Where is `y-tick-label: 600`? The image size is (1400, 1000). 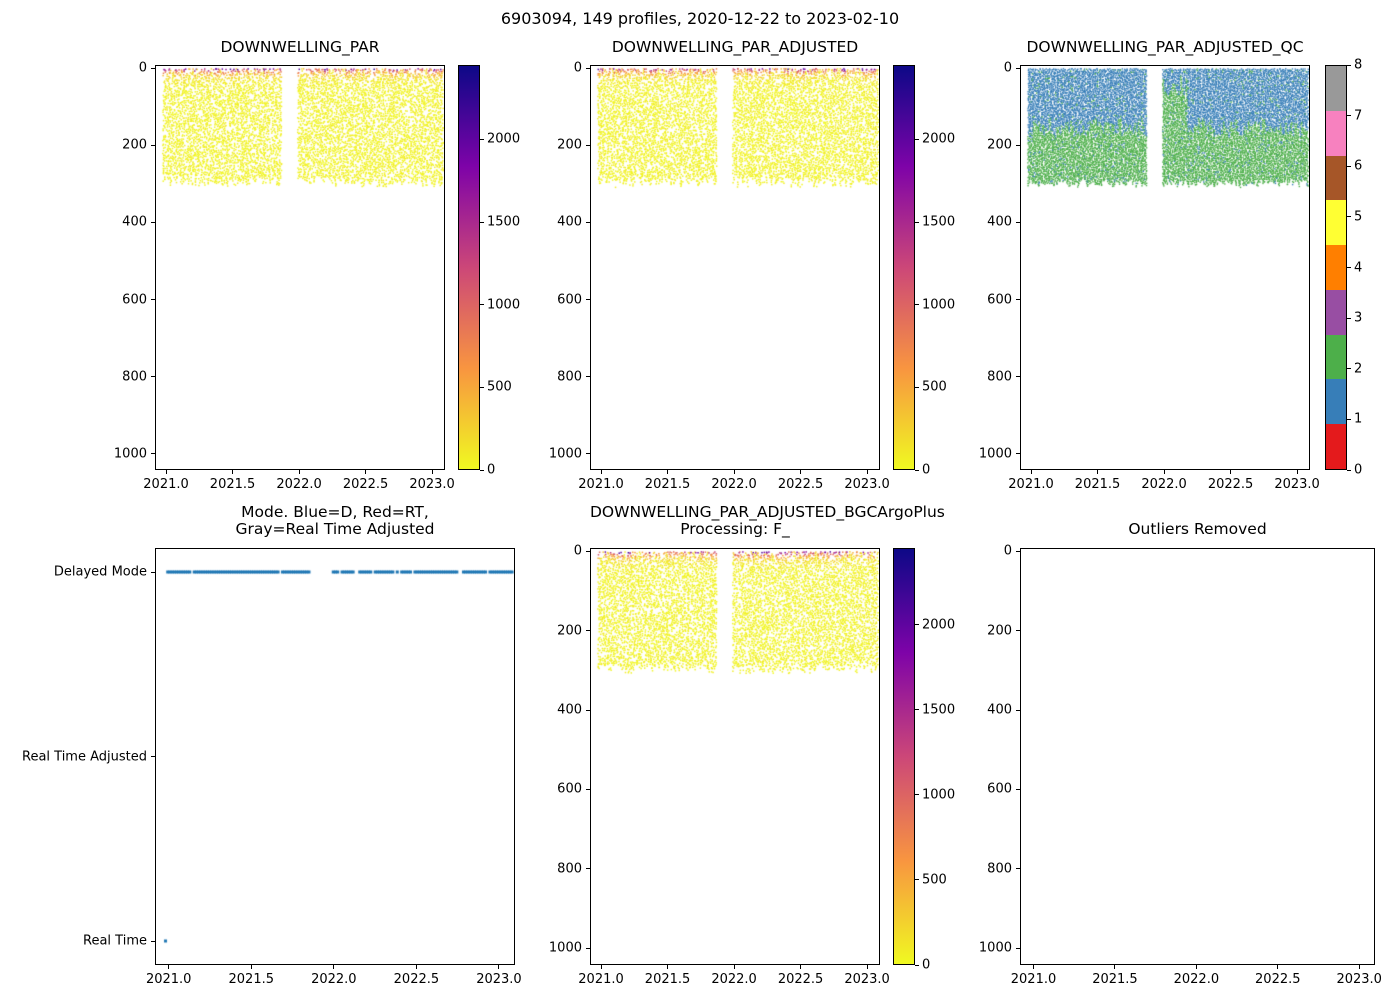 y-tick-label: 600 is located at coordinates (999, 299).